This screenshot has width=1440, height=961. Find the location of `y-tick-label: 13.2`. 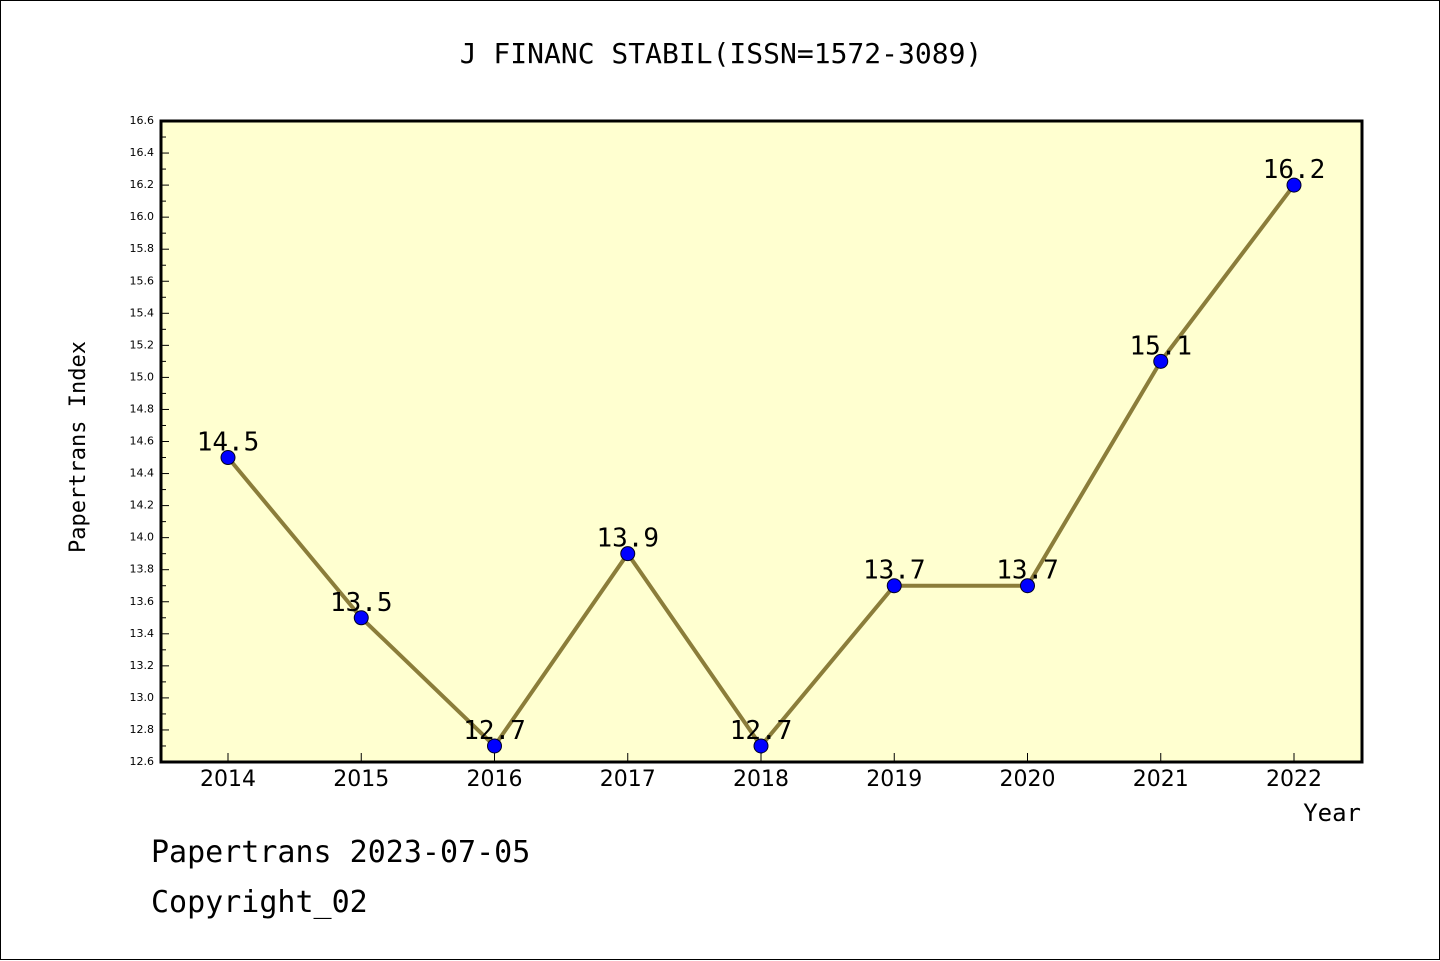

y-tick-label: 13.2 is located at coordinates (142, 665).